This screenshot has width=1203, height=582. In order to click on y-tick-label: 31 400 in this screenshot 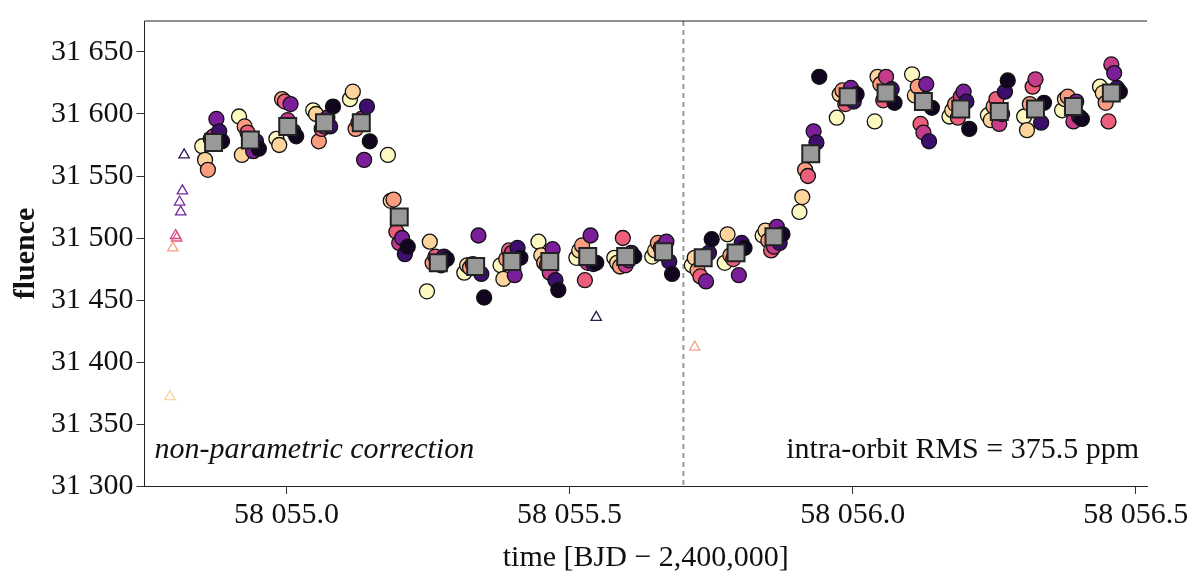, I will do `click(92, 359)`.